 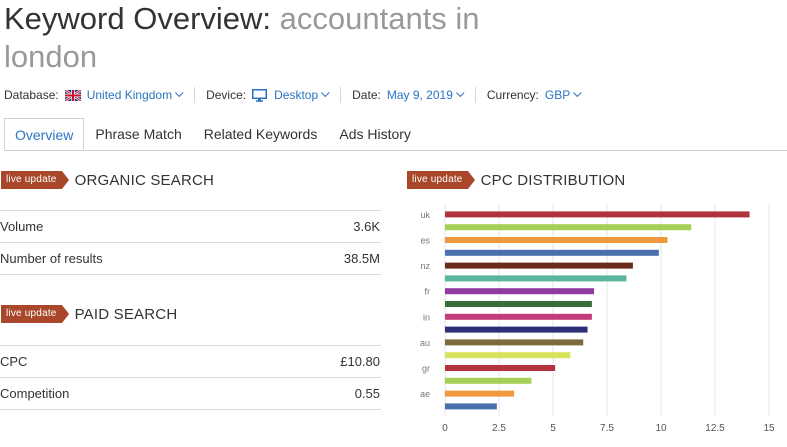 I want to click on x-tick-label: 10, so click(x=661, y=428).